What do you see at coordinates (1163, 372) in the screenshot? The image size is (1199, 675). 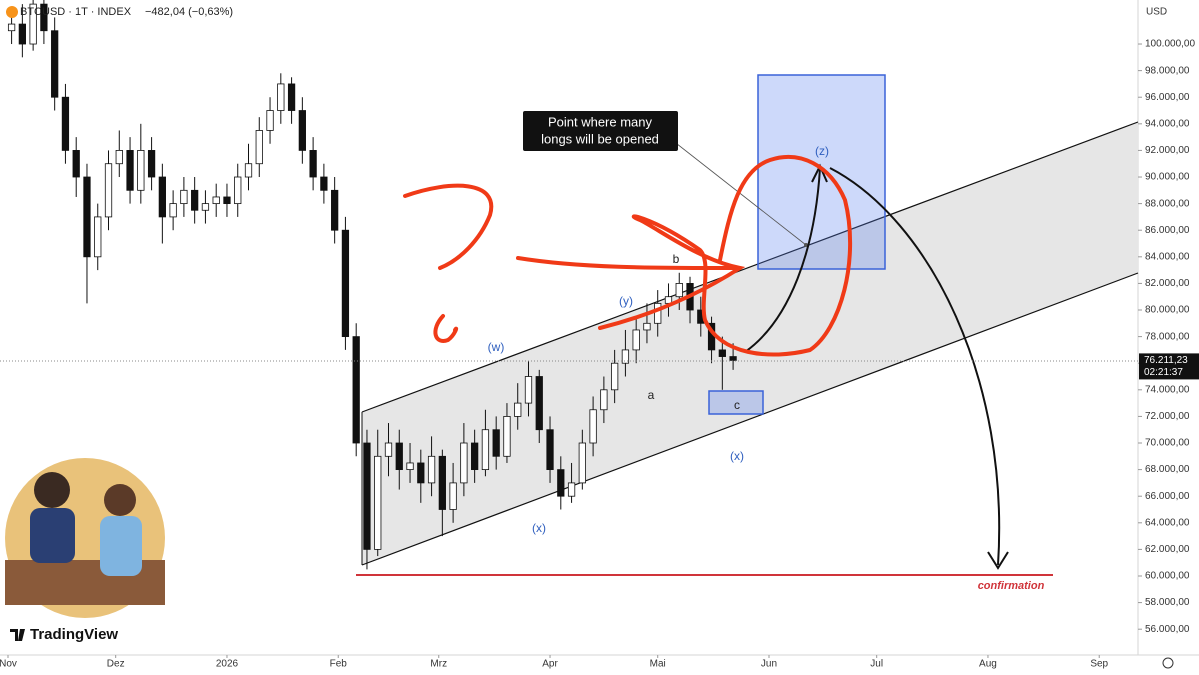 I see `countdown: 02:21:37` at bounding box center [1163, 372].